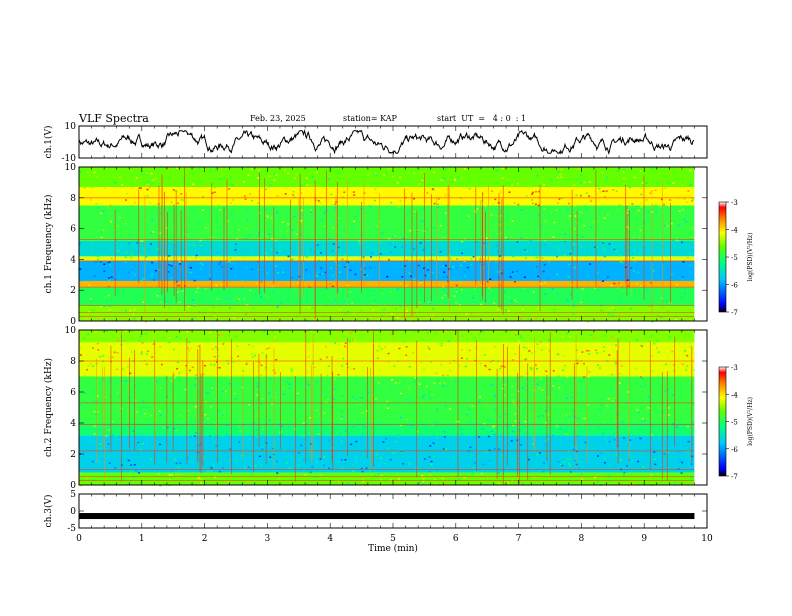  I want to click on ch1-spectrogram-band, so click(387, 313).